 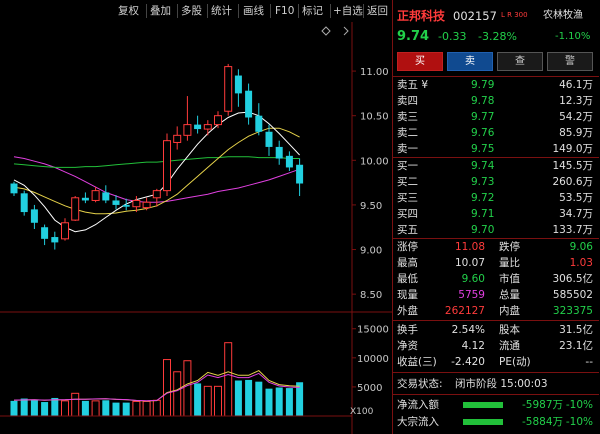 I want to click on bid-label: 买一, so click(x=407, y=166).